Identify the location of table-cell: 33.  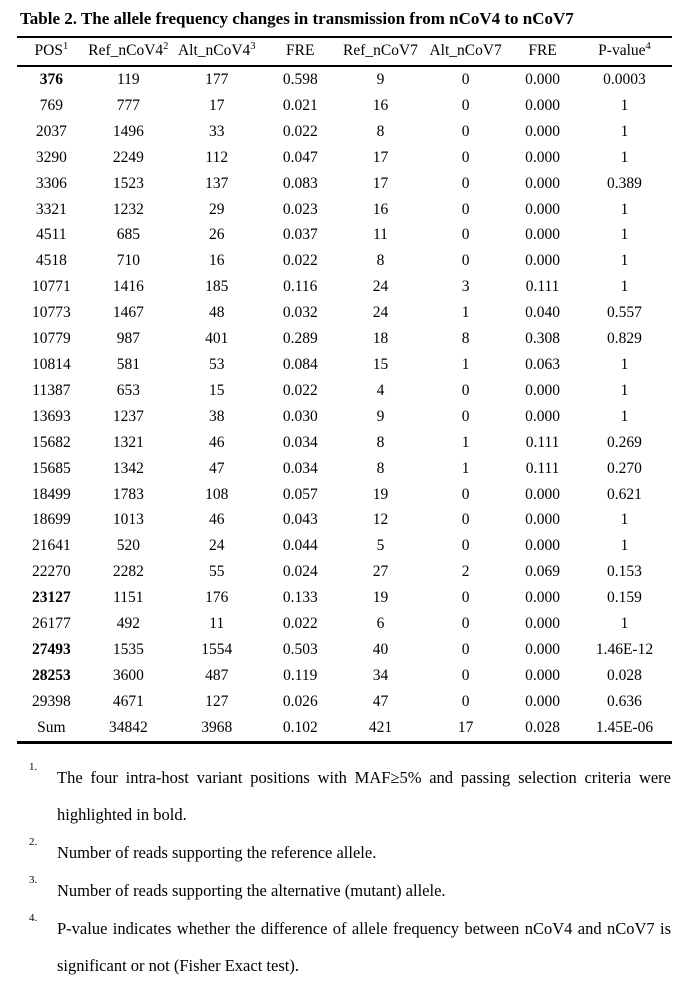
(217, 131).